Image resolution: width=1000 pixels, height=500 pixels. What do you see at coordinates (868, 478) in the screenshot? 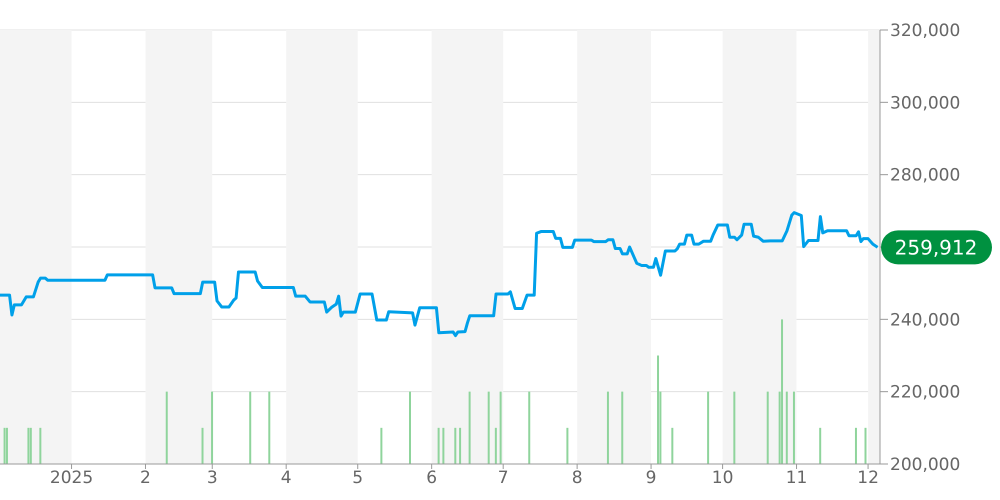
I see `x-tick-label: 12` at bounding box center [868, 478].